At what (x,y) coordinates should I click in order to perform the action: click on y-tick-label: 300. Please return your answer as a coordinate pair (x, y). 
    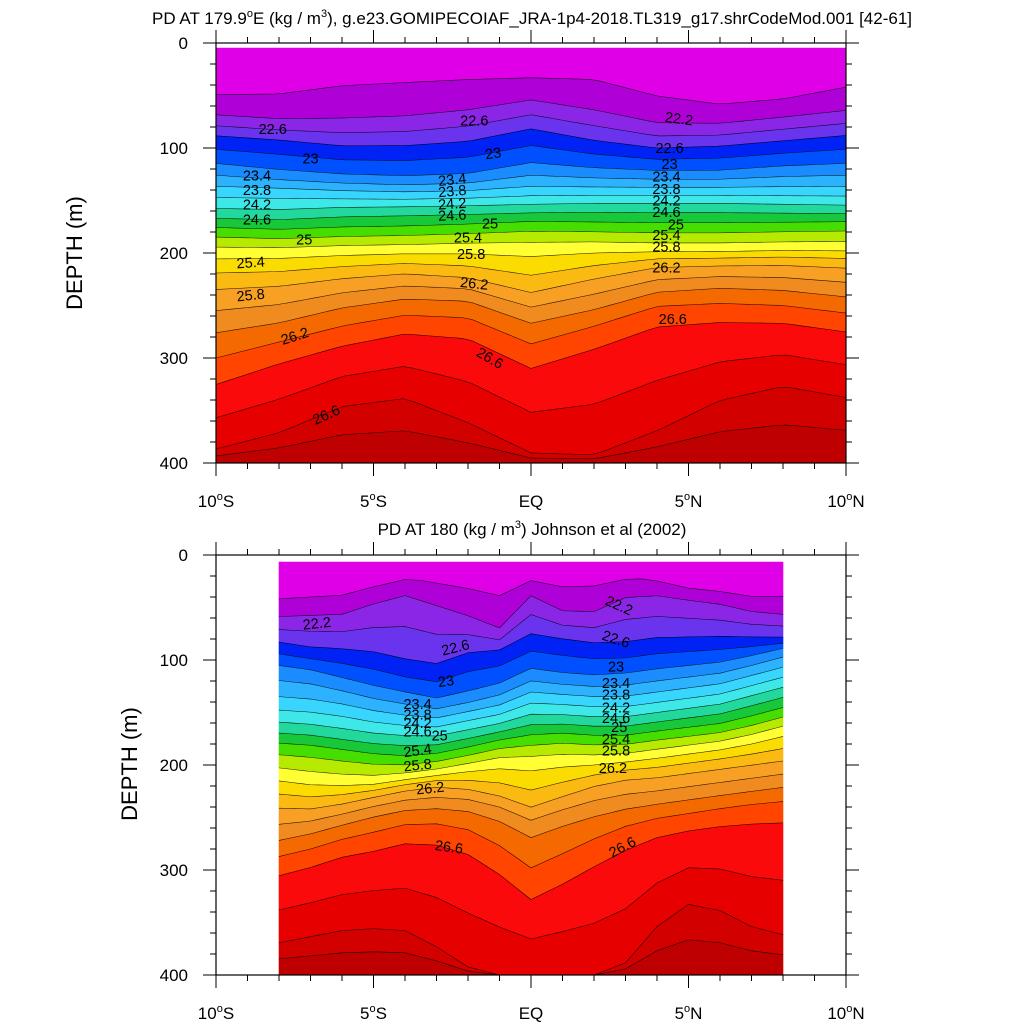
    Looking at the image, I should click on (174, 358).